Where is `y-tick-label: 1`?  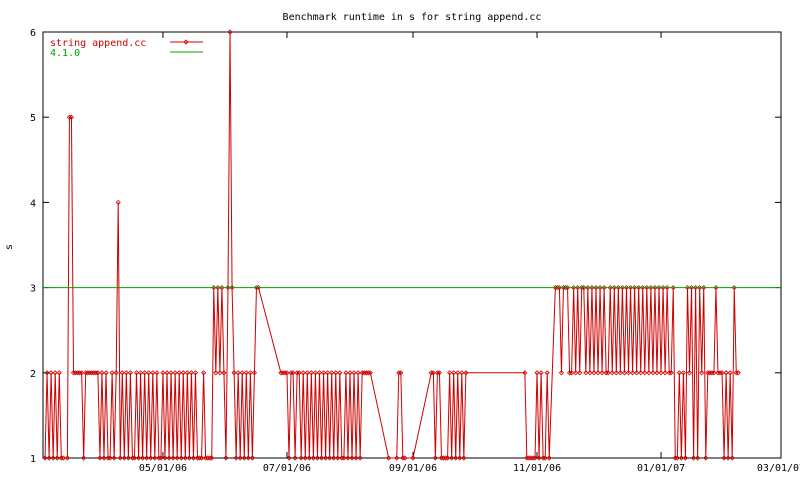 y-tick-label: 1 is located at coordinates (33, 459).